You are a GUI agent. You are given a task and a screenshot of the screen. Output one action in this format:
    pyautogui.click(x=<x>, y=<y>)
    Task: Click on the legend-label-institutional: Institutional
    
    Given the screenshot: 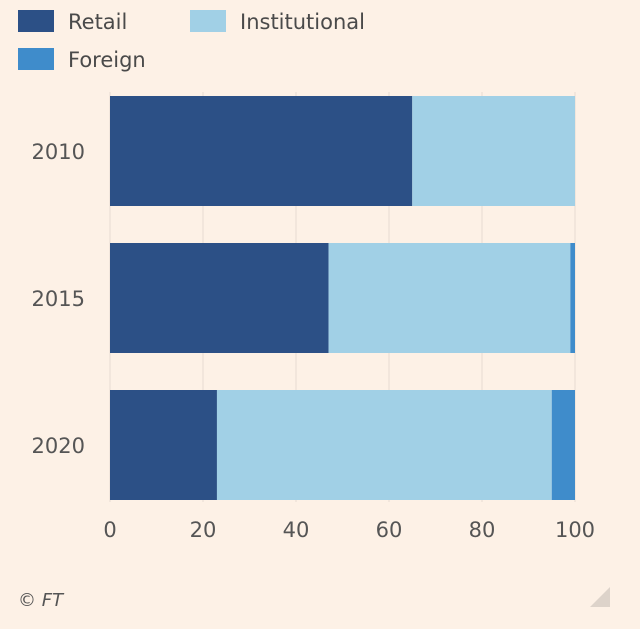 What is the action you would take?
    pyautogui.click(x=302, y=22)
    